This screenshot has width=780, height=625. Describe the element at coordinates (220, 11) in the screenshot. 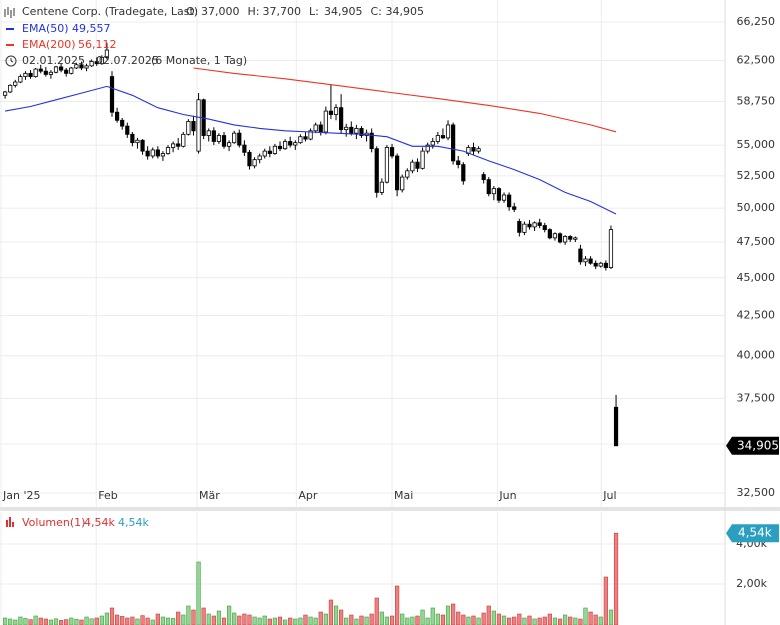

I see `ohlc-value: 37,000` at that location.